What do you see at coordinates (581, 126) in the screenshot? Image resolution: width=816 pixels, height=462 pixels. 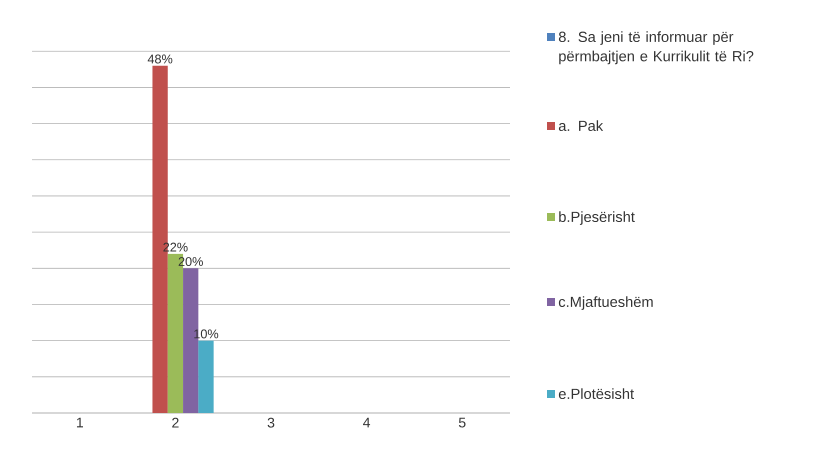 I see `legend-label: a. Pak` at bounding box center [581, 126].